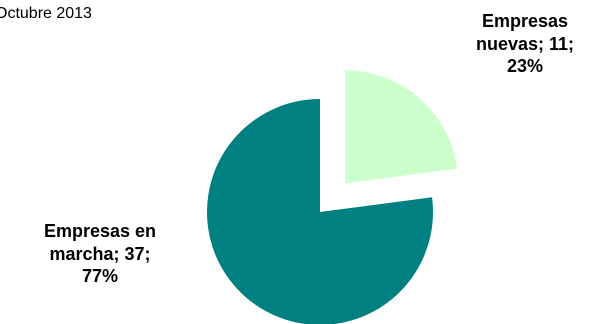 The width and height of the screenshot is (610, 324). Describe the element at coordinates (525, 66) in the screenshot. I see `slice-label-nuevas-line3: 23%` at that location.